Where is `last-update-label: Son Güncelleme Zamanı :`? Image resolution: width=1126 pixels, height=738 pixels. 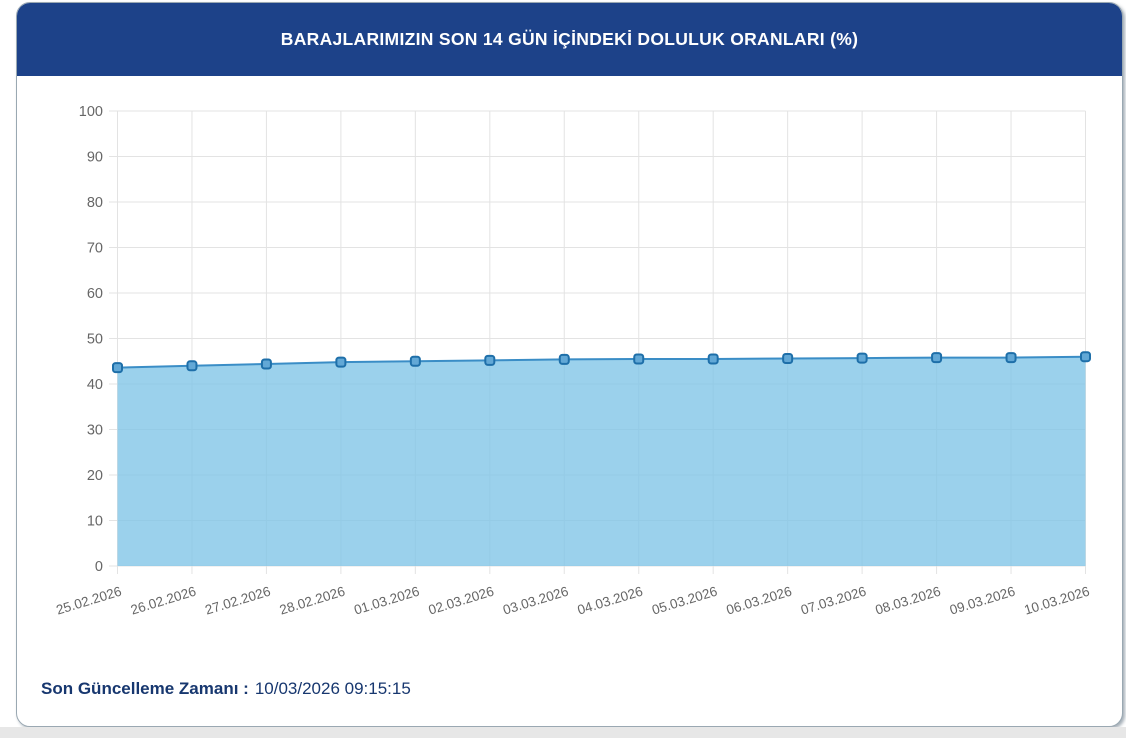 last-update-label: Son Güncelleme Zamanı : is located at coordinates (145, 688).